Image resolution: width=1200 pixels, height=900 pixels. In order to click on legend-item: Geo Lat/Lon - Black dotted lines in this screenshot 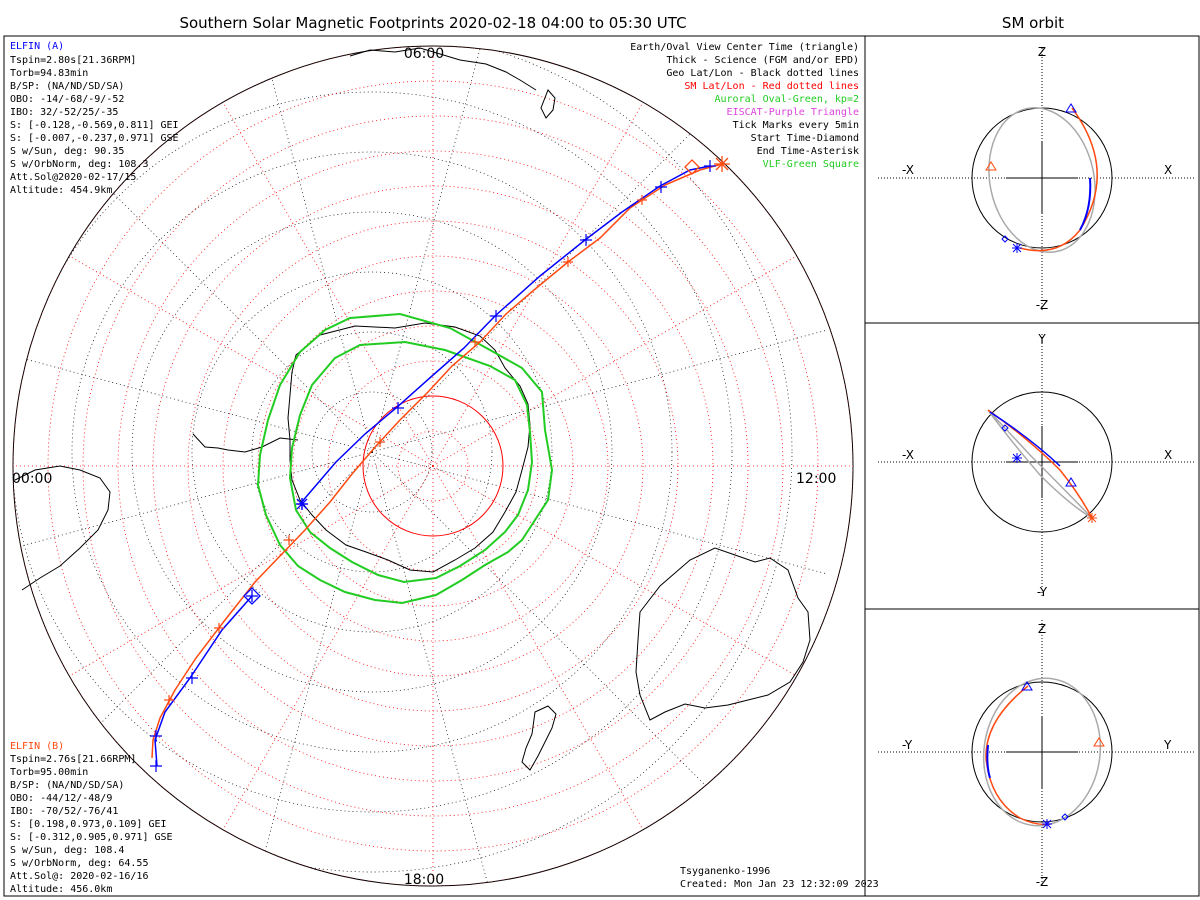, I will do `click(762, 73)`.